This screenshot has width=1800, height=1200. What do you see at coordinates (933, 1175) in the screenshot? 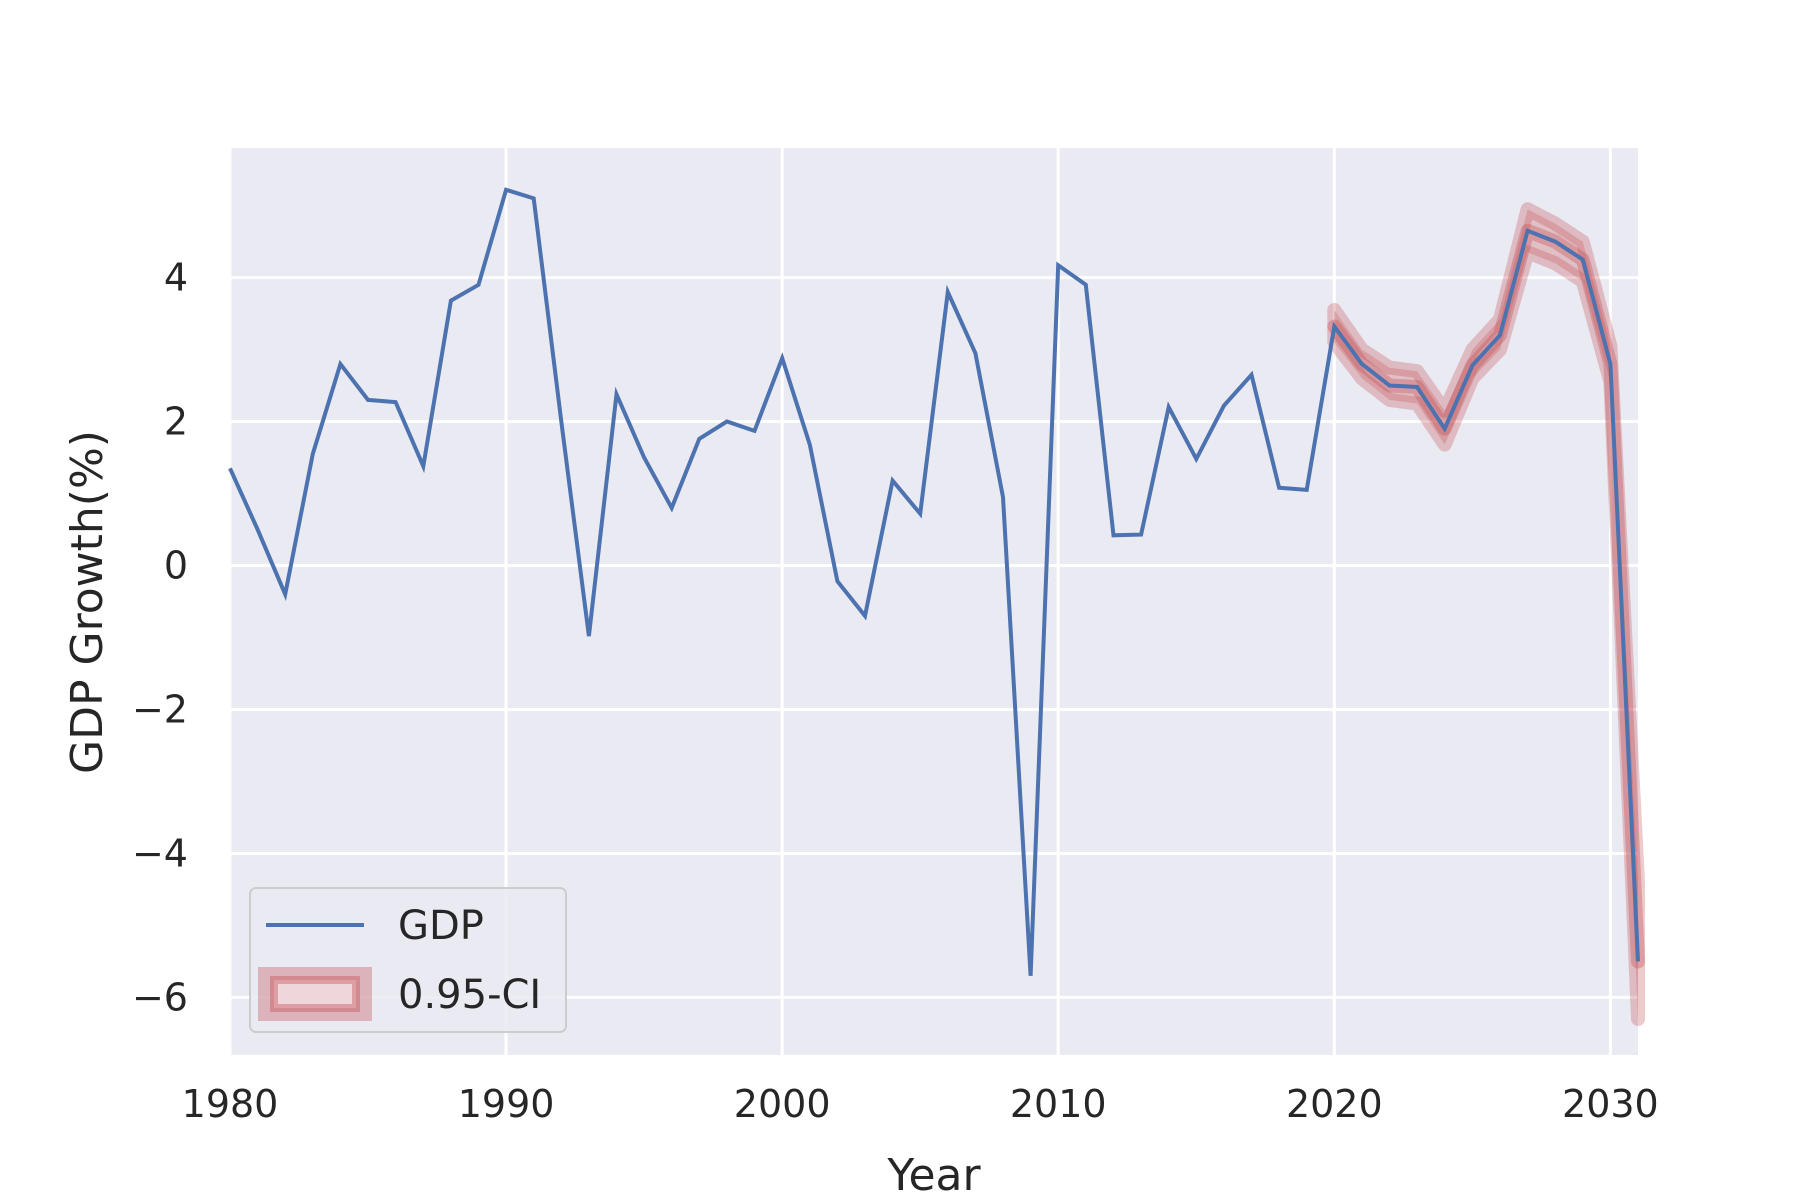
I see `x-axis-label: Year` at bounding box center [933, 1175].